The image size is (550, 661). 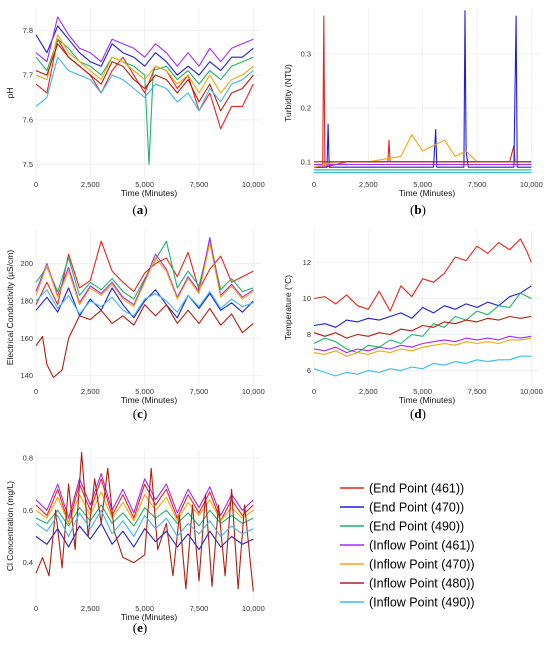 I want to click on legend-label: (End Point (490)), so click(x=416, y=527).